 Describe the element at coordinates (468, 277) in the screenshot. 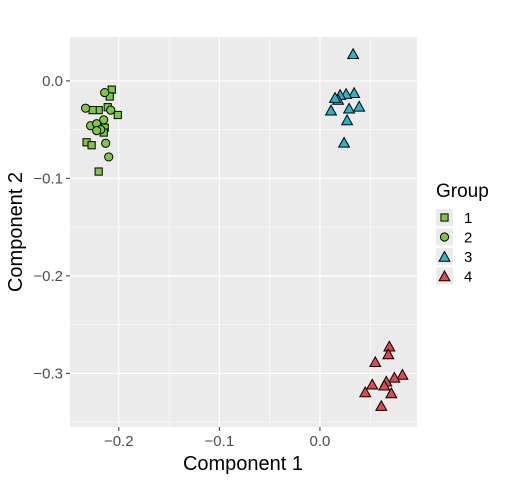

I see `legend-label-4: 4` at that location.